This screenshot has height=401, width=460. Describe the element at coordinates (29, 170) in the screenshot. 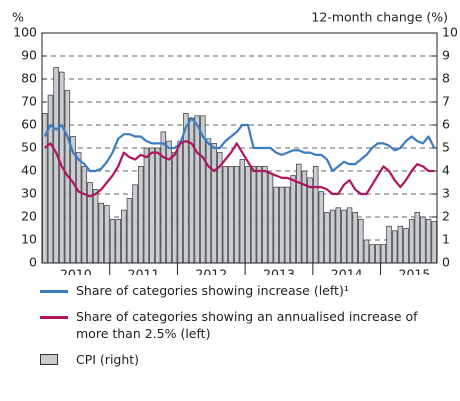

I see `y-tick-label: 40` at that location.